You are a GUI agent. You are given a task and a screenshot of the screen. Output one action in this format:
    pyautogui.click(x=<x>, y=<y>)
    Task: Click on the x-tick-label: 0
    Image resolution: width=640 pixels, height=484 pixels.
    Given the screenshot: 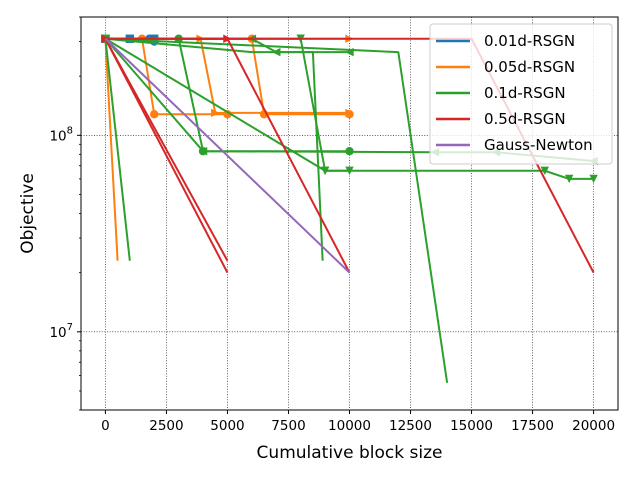 What is the action you would take?
    pyautogui.click(x=105, y=426)
    